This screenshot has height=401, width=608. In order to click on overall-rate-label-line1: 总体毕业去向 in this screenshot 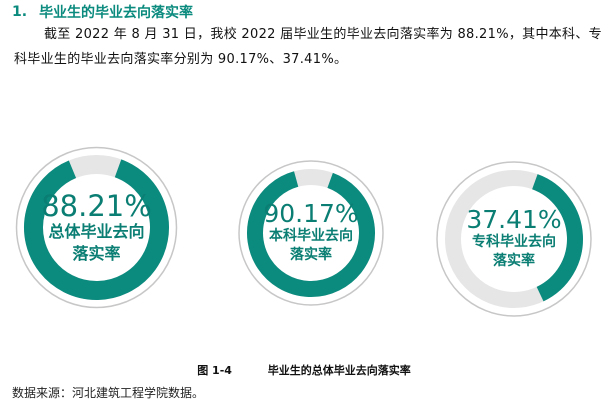, I will do `click(96, 232)`.